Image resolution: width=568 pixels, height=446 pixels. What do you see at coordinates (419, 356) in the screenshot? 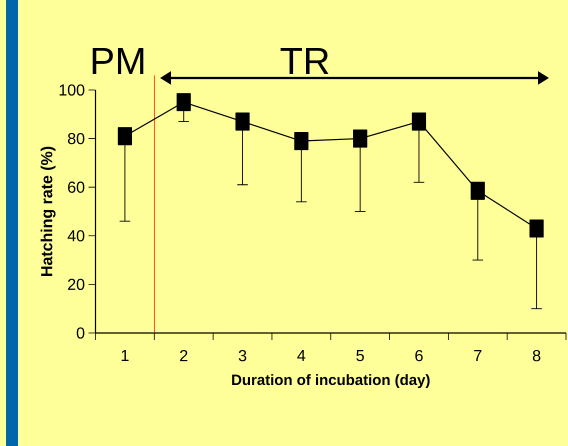
I see `x-tick-label: 6` at bounding box center [419, 356].